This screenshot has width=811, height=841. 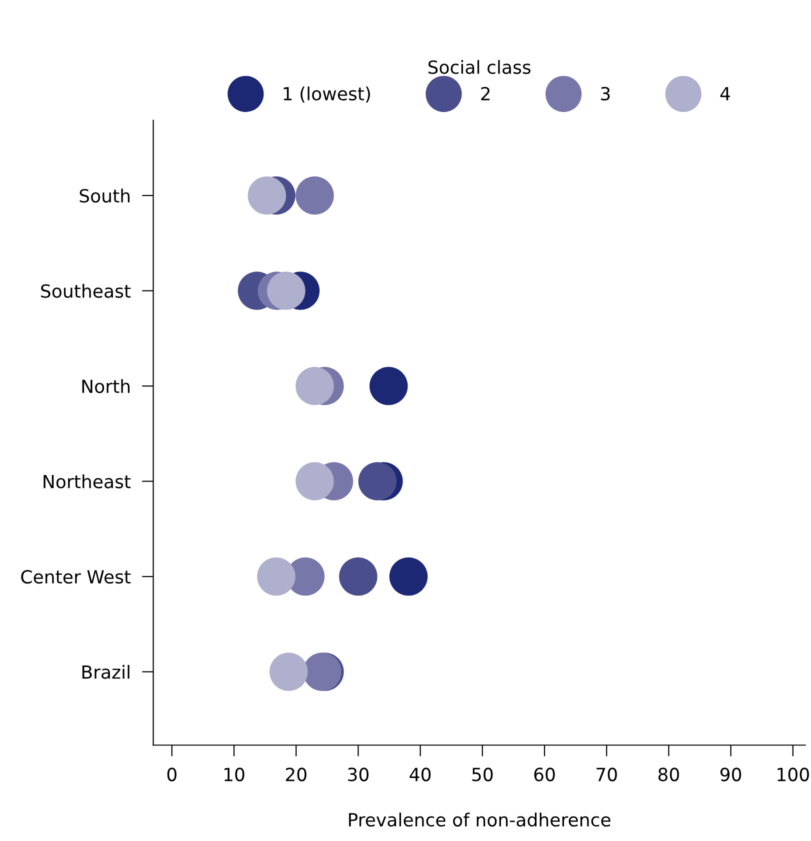 I want to click on x-tick-label: 90, so click(x=731, y=775).